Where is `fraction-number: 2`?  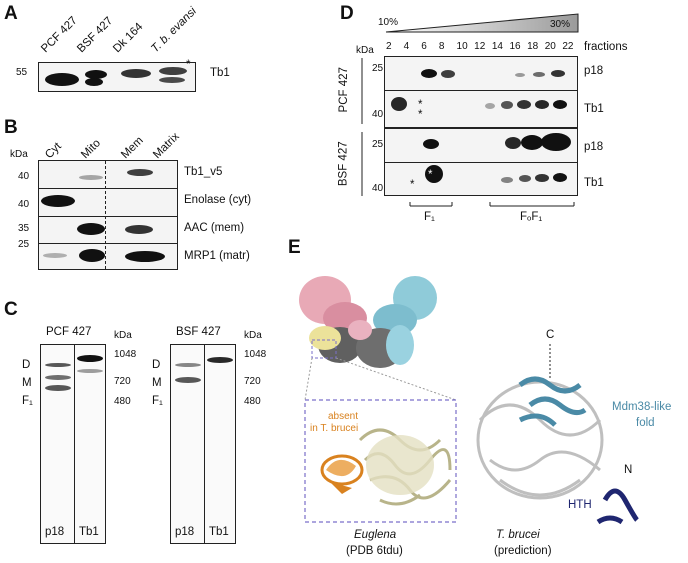 fraction-number: 2 is located at coordinates (389, 46).